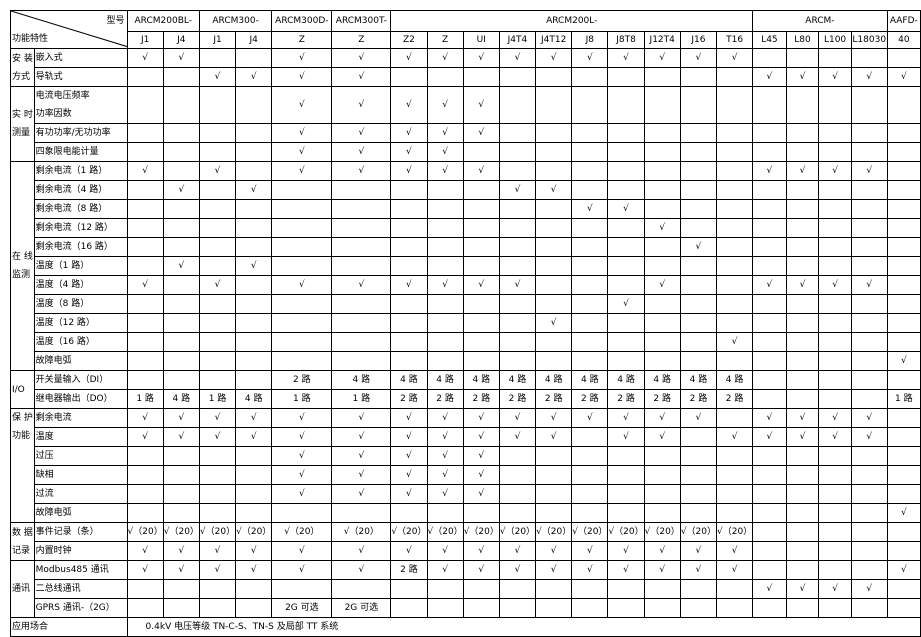 The image size is (921, 637). What do you see at coordinates (626, 399) in the screenshot?
I see `value-cell: 2 路` at bounding box center [626, 399].